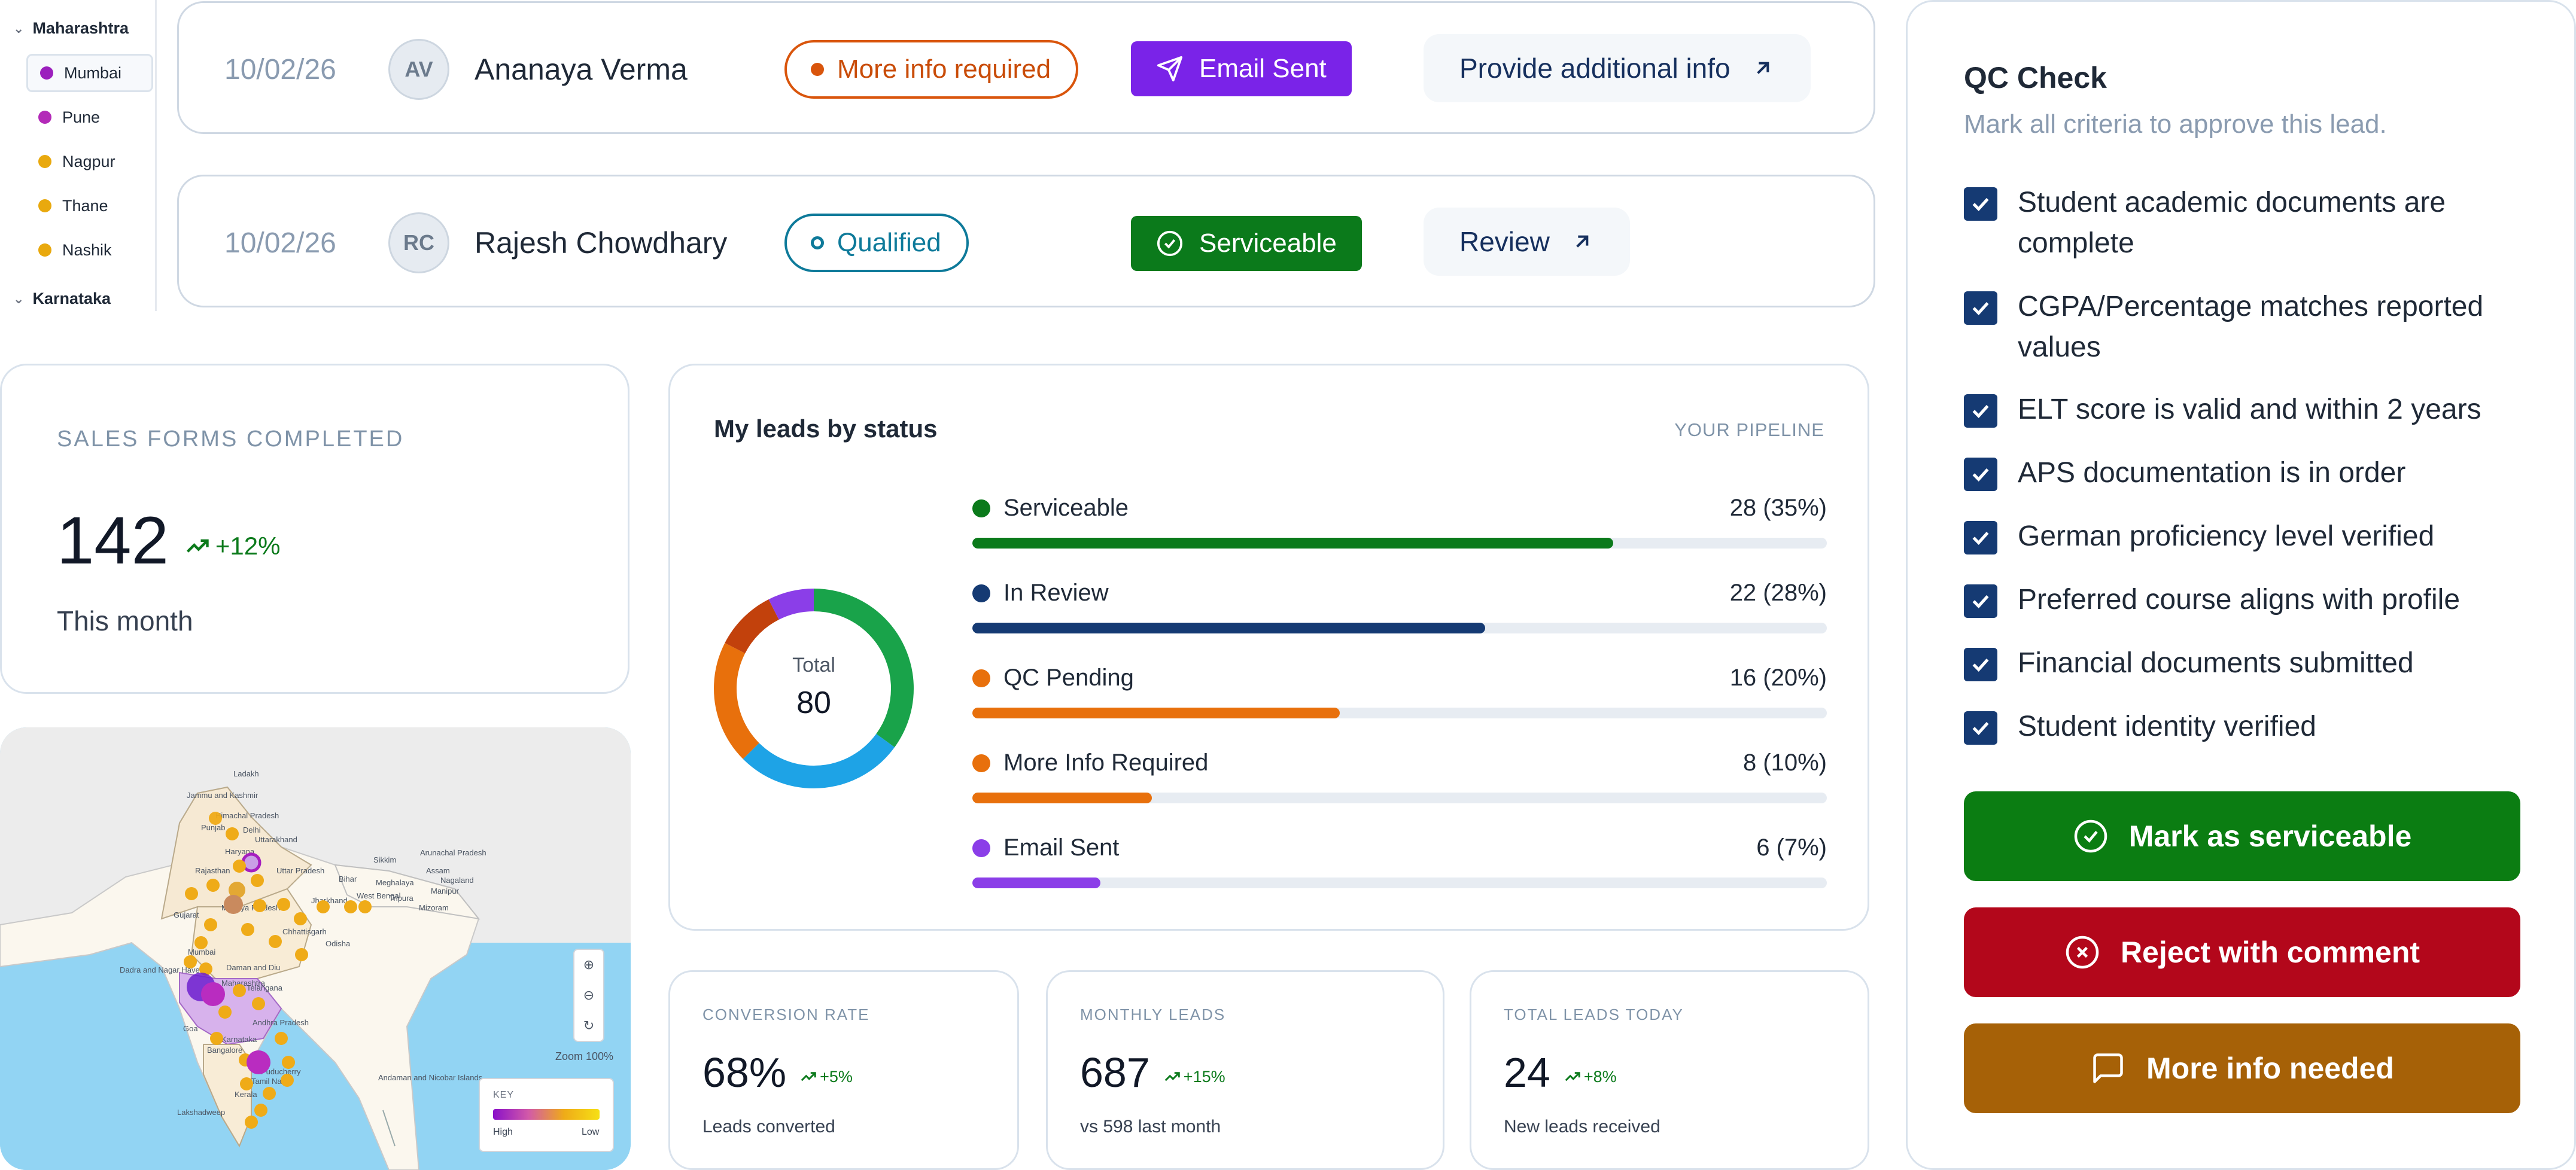  Describe the element at coordinates (329, 900) in the screenshot. I see `map-label: Jharkhand` at that location.